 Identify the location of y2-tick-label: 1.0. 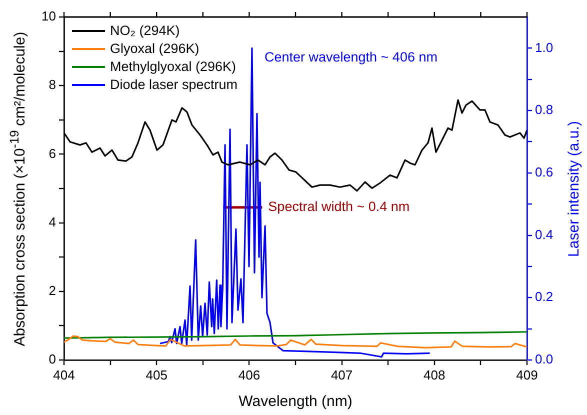
(544, 47).